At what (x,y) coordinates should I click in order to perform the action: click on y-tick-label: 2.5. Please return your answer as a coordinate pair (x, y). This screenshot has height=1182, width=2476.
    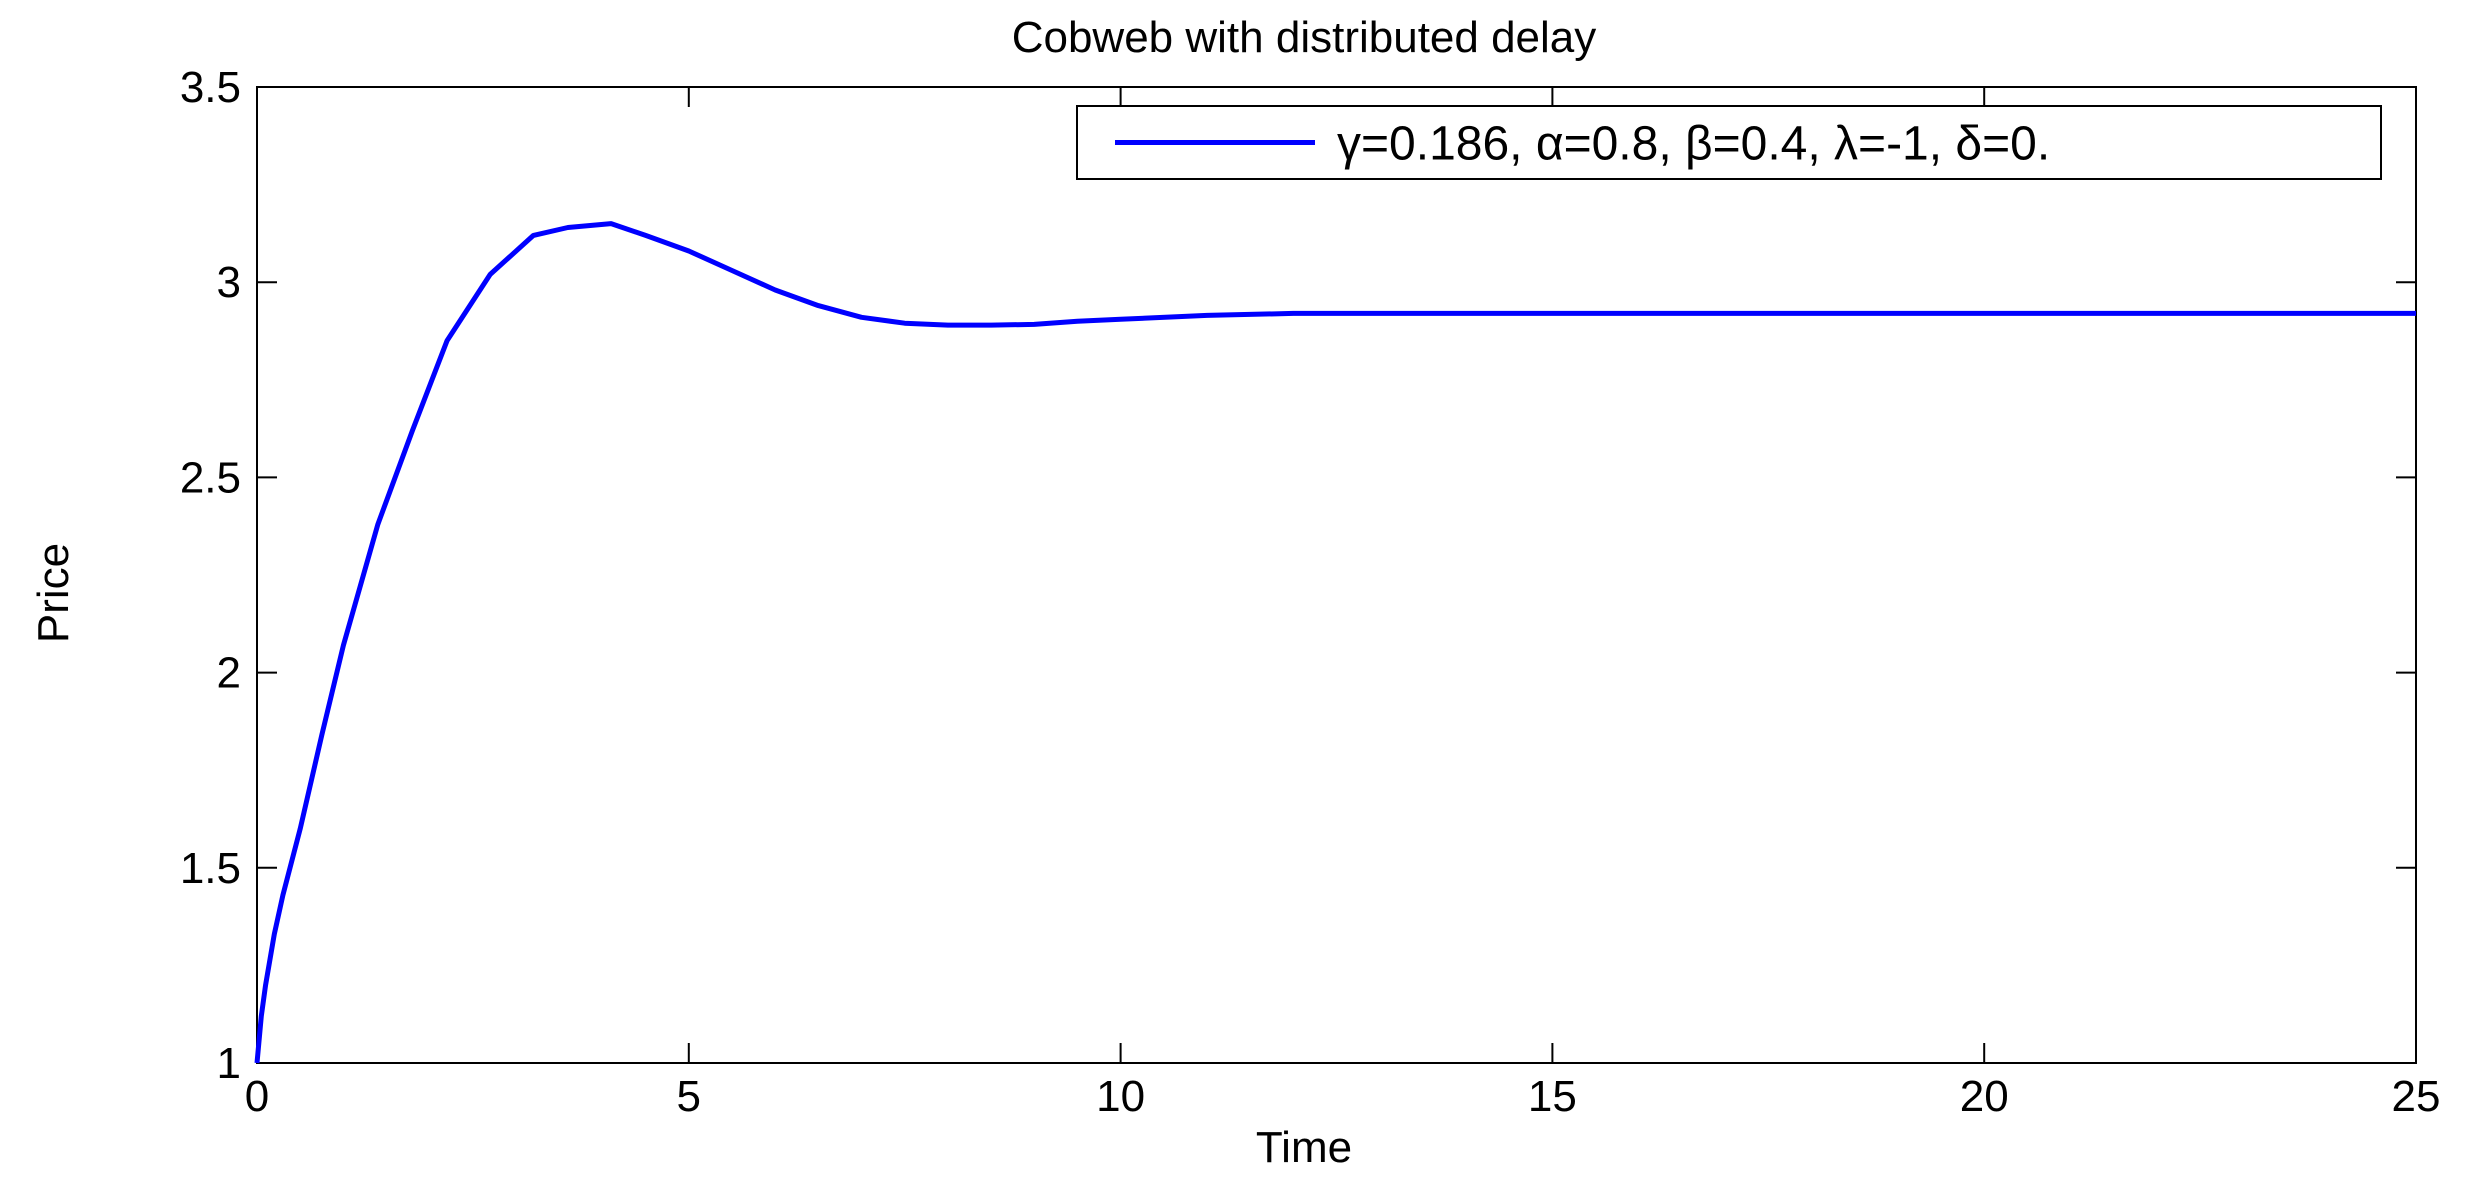
    Looking at the image, I should click on (210, 477).